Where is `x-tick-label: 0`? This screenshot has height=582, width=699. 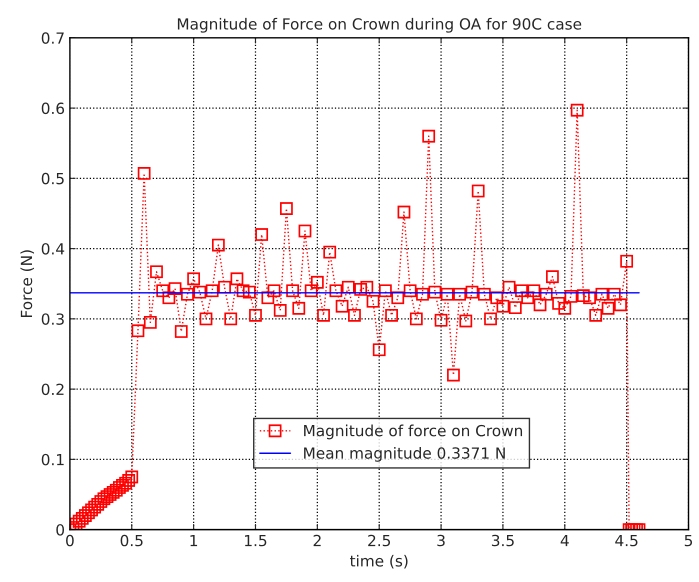 x-tick-label: 0 is located at coordinates (70, 540).